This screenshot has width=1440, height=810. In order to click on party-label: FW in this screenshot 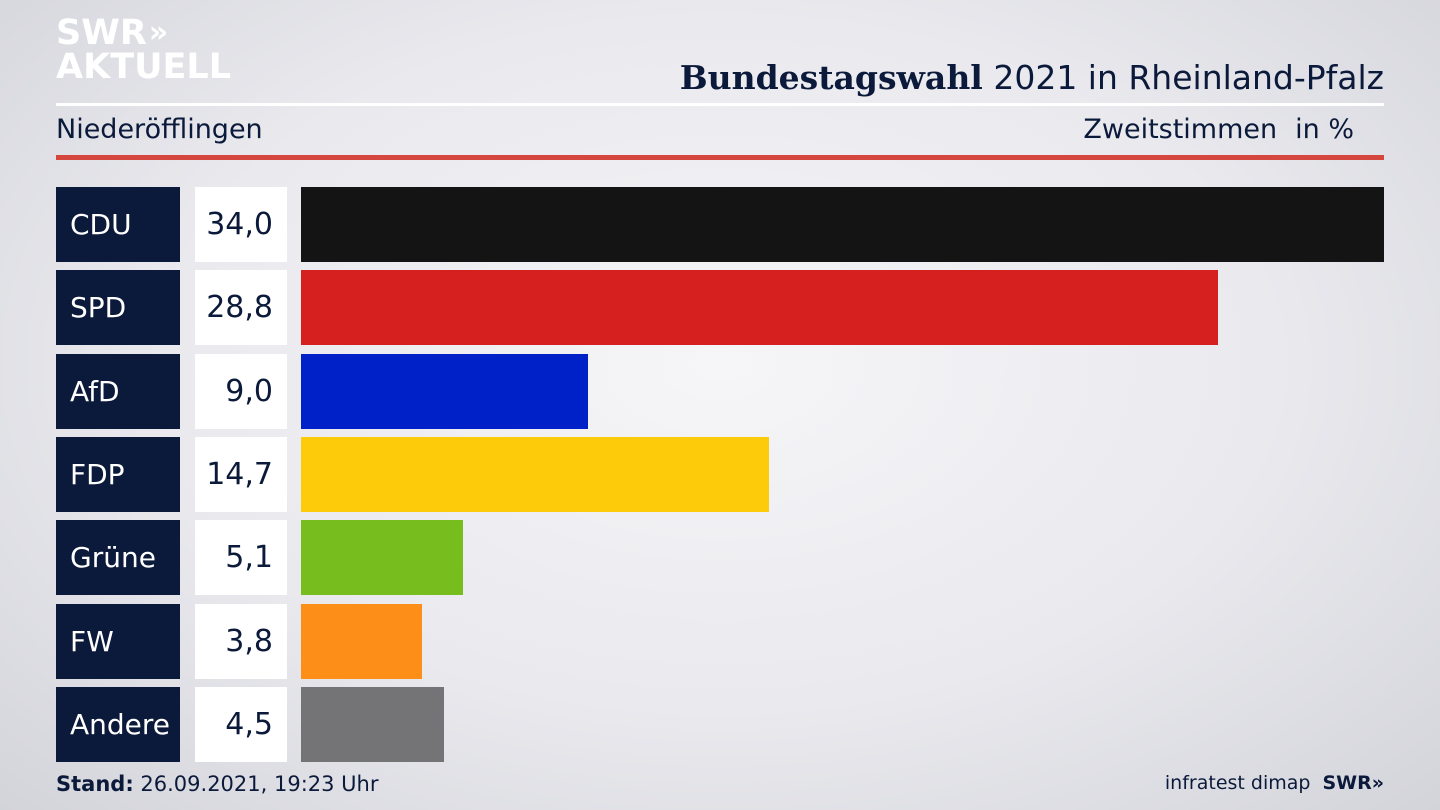, I will do `click(118, 641)`.